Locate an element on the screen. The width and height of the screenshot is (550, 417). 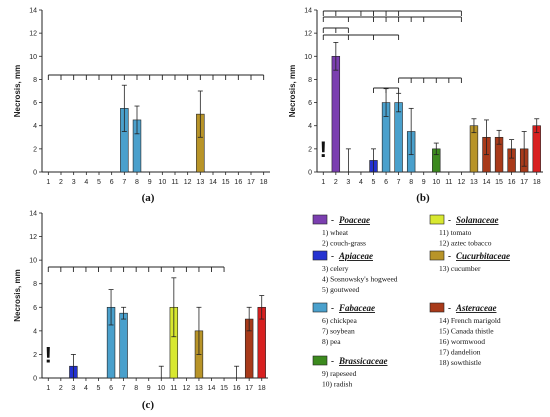
legend-entry-poaceae: - Poaceae 1) wheat 2) couch-grass is located at coordinates (341, 231).